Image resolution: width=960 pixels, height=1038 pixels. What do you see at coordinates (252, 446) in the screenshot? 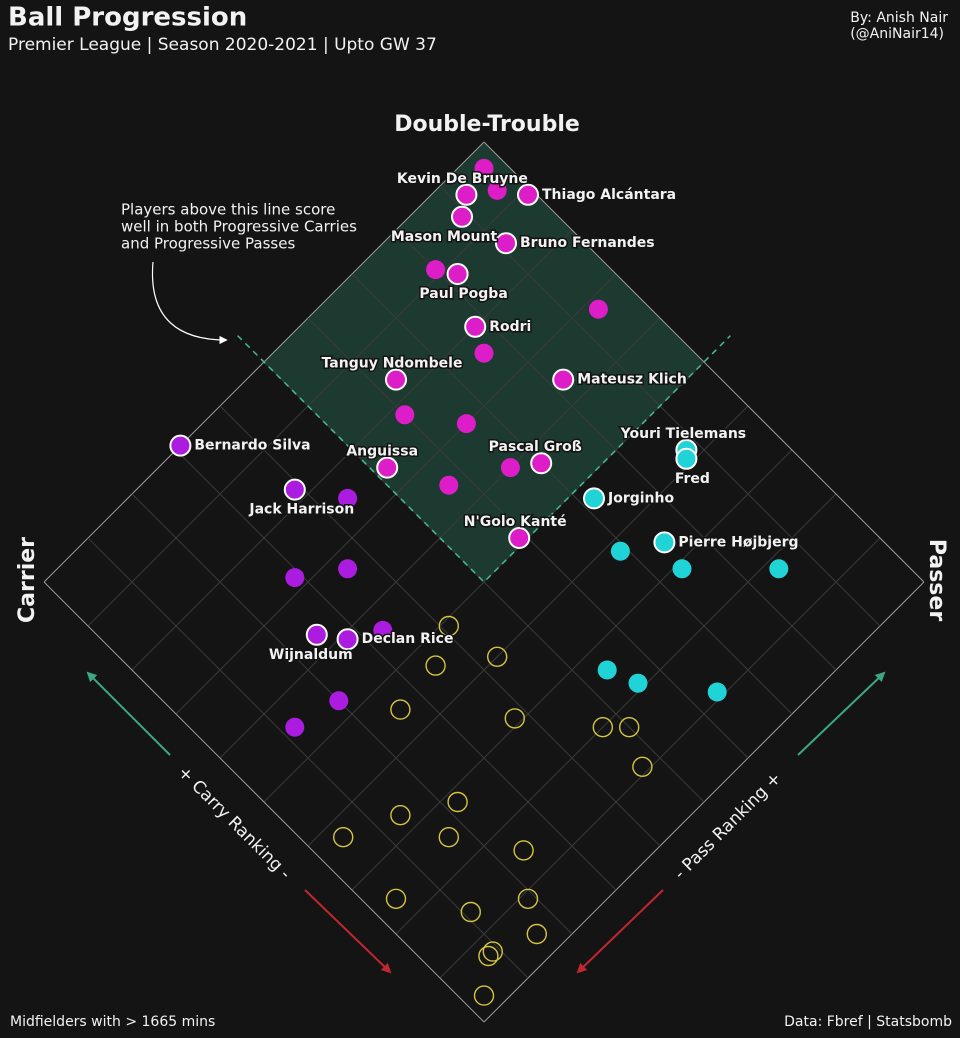
I see `point-label: Bernardo Silva` at bounding box center [252, 446].